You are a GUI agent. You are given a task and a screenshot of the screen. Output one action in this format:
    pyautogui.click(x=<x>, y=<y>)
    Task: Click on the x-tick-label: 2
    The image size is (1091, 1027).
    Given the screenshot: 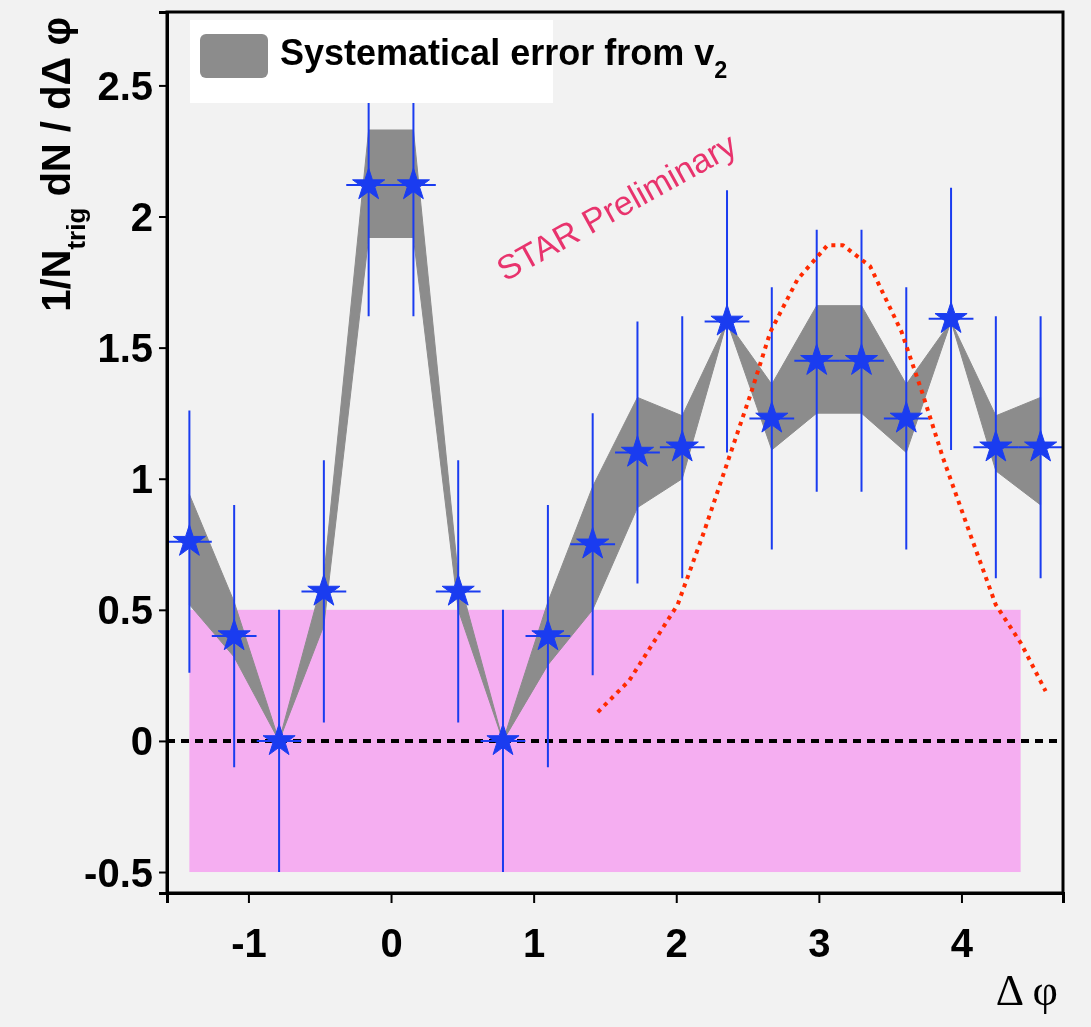 What is the action you would take?
    pyautogui.click(x=676, y=943)
    